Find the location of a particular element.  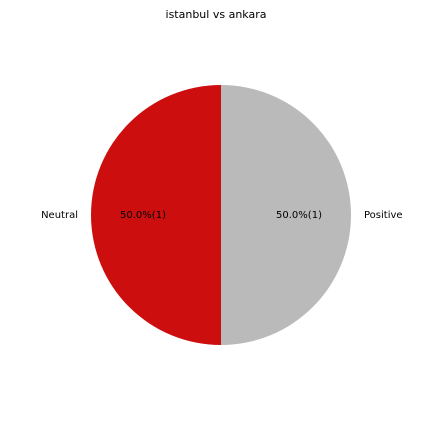

slice-label-neutral: Neutral is located at coordinates (59, 215).